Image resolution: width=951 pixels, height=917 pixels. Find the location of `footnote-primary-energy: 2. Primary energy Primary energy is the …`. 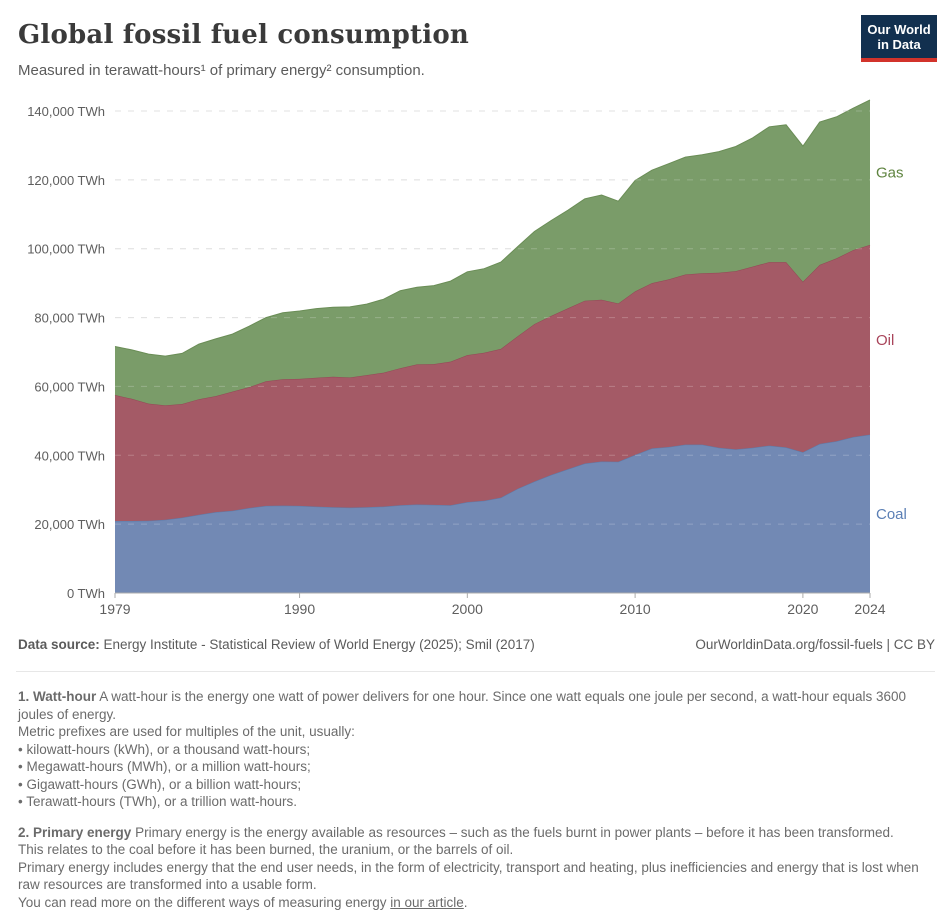

footnote-primary-energy: 2. Primary energy Primary energy is the … is located at coordinates (475, 868).